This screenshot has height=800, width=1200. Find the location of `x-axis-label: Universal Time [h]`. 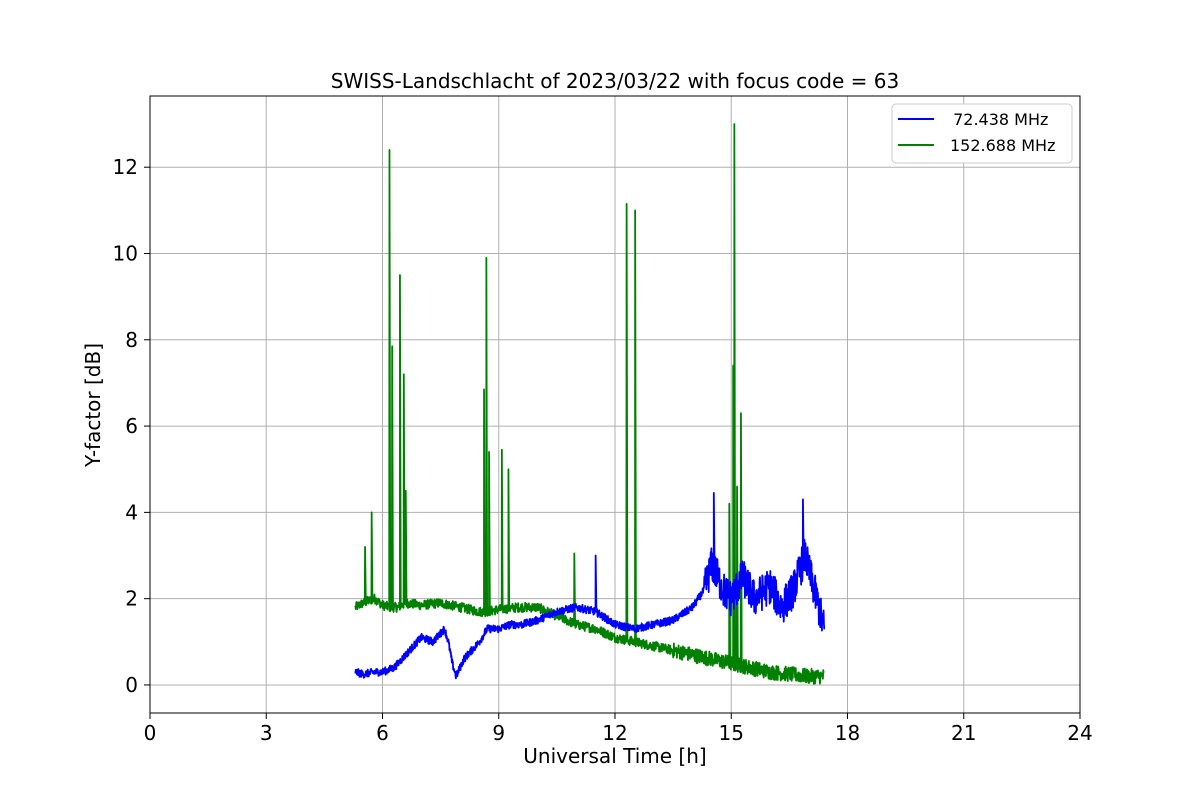

x-axis-label: Universal Time [h] is located at coordinates (614, 756).